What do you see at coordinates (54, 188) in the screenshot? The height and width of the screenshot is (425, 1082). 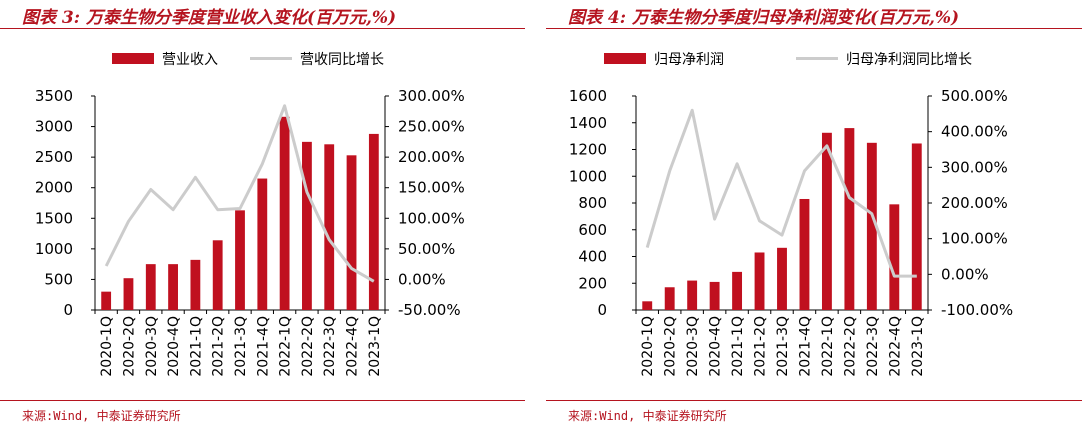 I see `y-tick-label: 2000` at bounding box center [54, 188].